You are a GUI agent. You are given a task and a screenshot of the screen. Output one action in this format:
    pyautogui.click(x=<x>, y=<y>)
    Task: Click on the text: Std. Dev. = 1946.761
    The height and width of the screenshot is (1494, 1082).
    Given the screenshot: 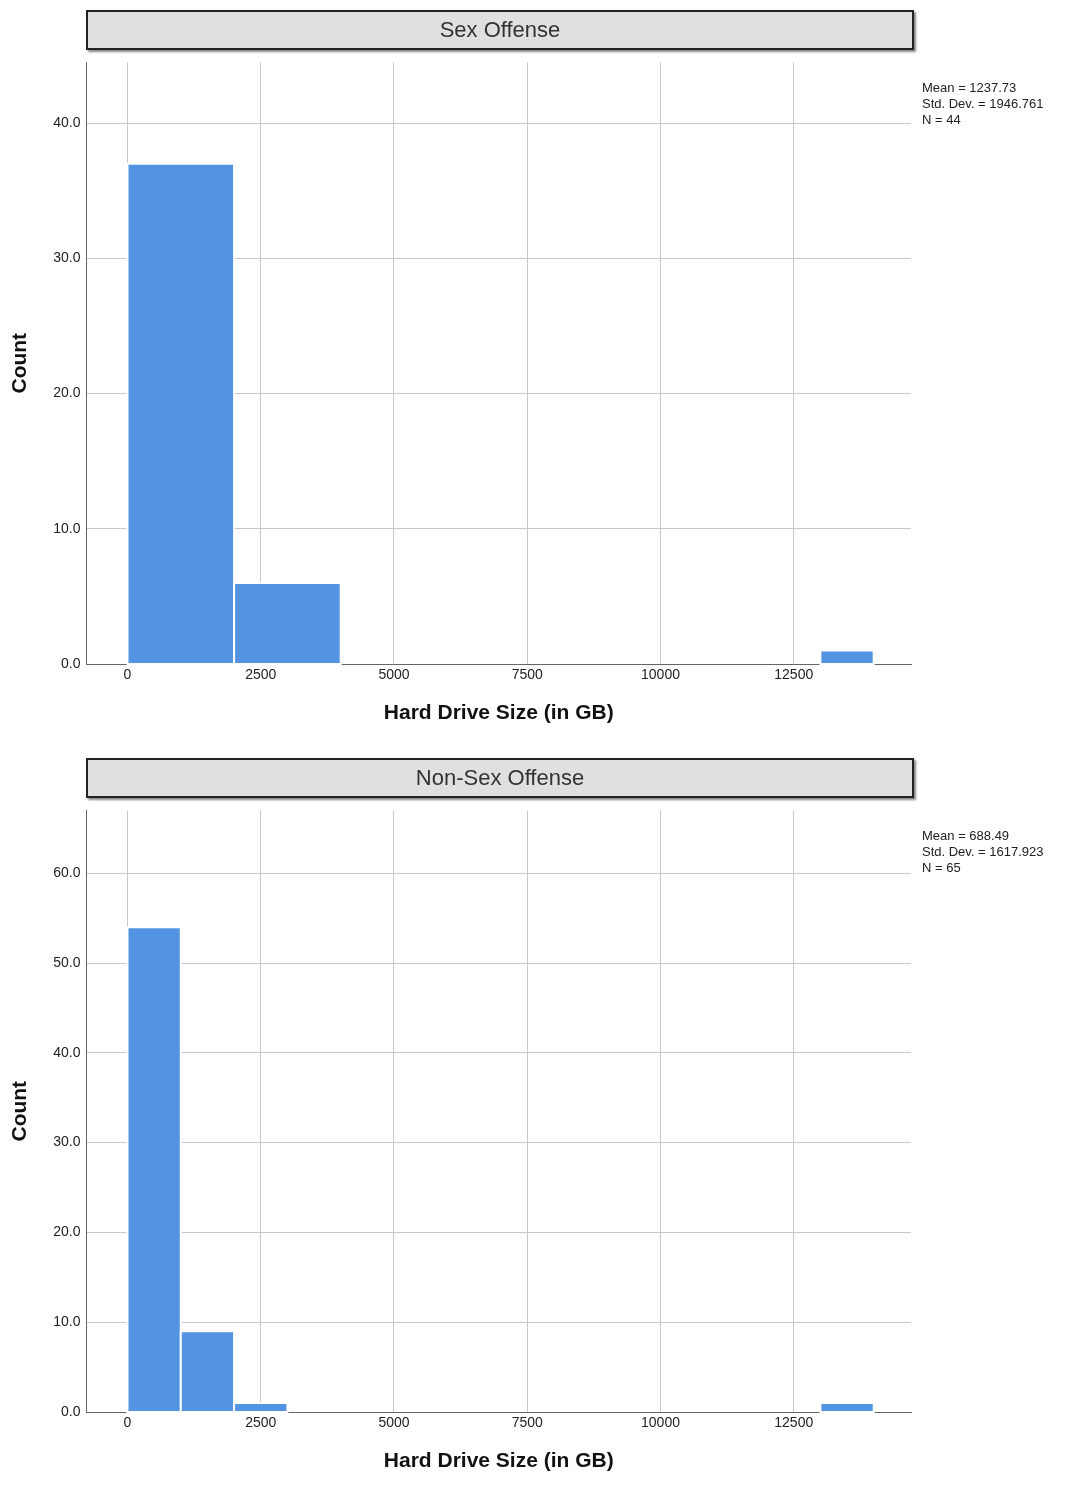 What is the action you would take?
    pyautogui.click(x=983, y=104)
    